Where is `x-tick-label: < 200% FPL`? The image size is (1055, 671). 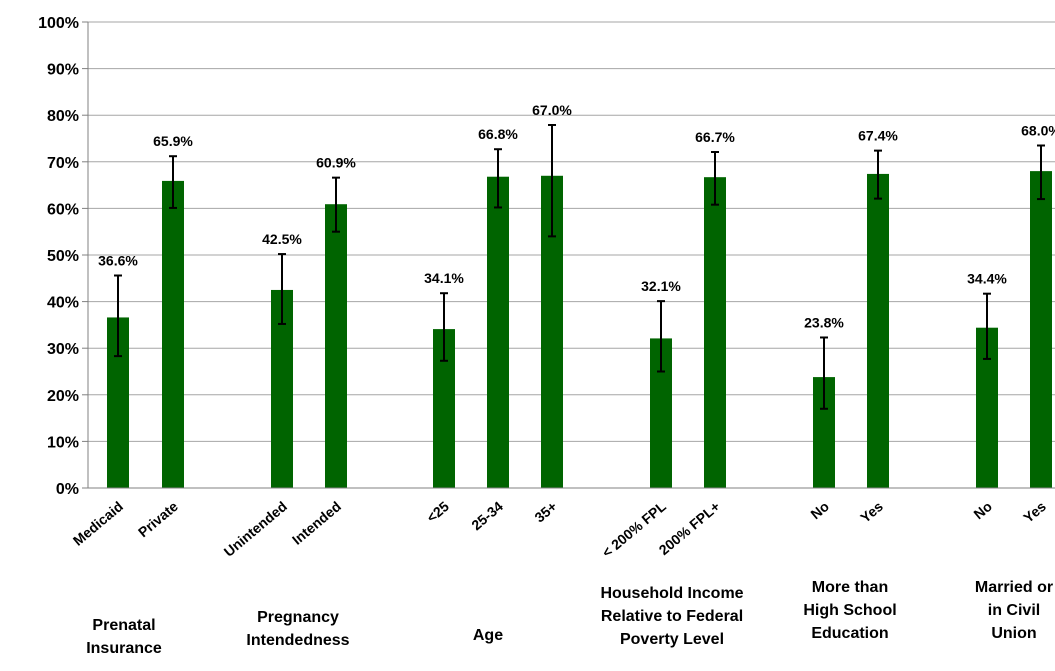 x-tick-label: < 200% FPL is located at coordinates (634, 529).